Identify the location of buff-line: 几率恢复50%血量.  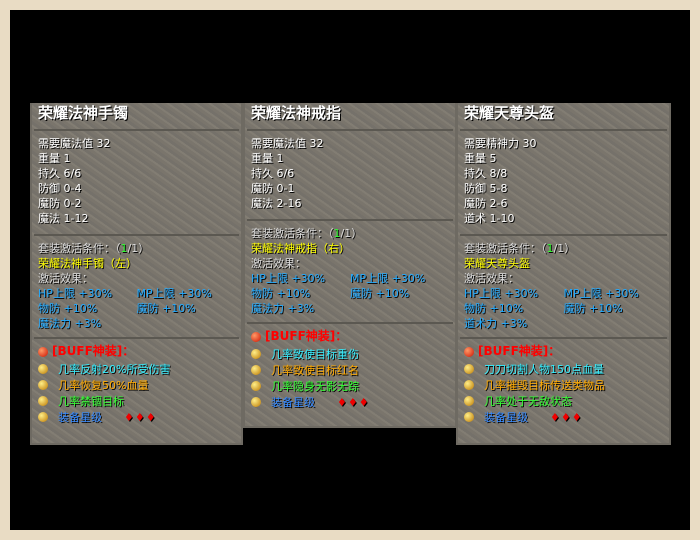
(103, 385).